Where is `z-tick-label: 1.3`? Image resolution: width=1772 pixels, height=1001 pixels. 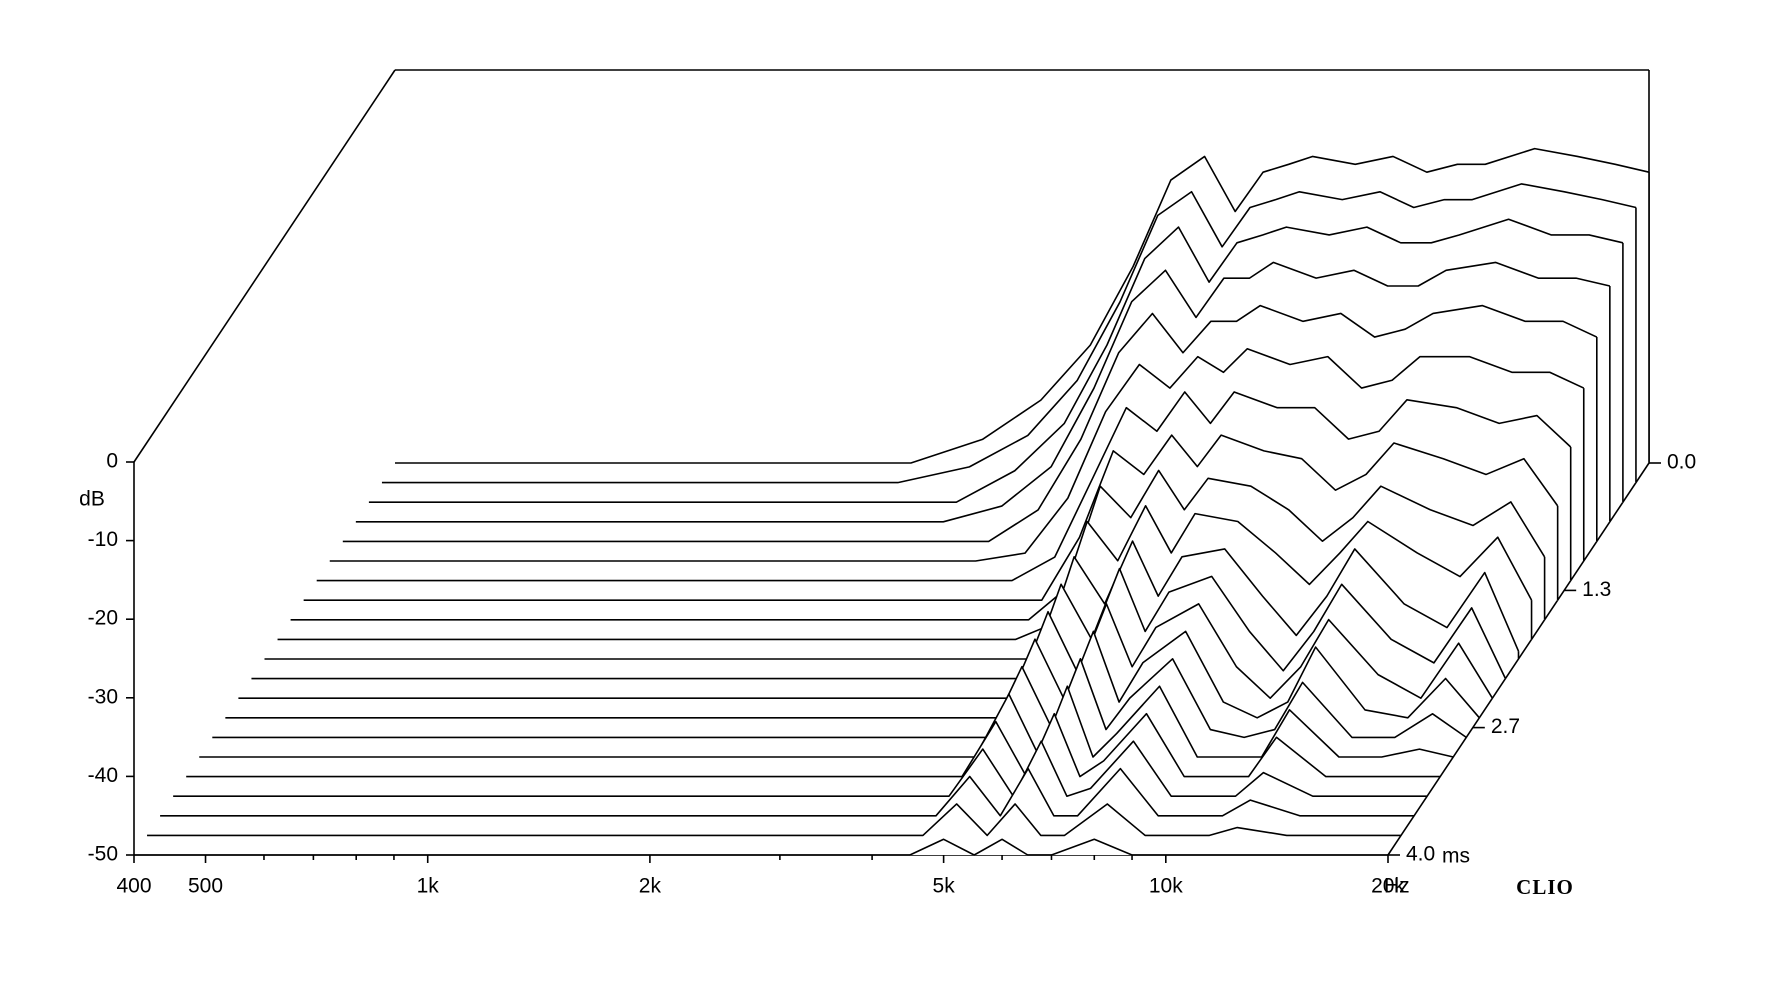
z-tick-label: 1.3 is located at coordinates (1596, 589).